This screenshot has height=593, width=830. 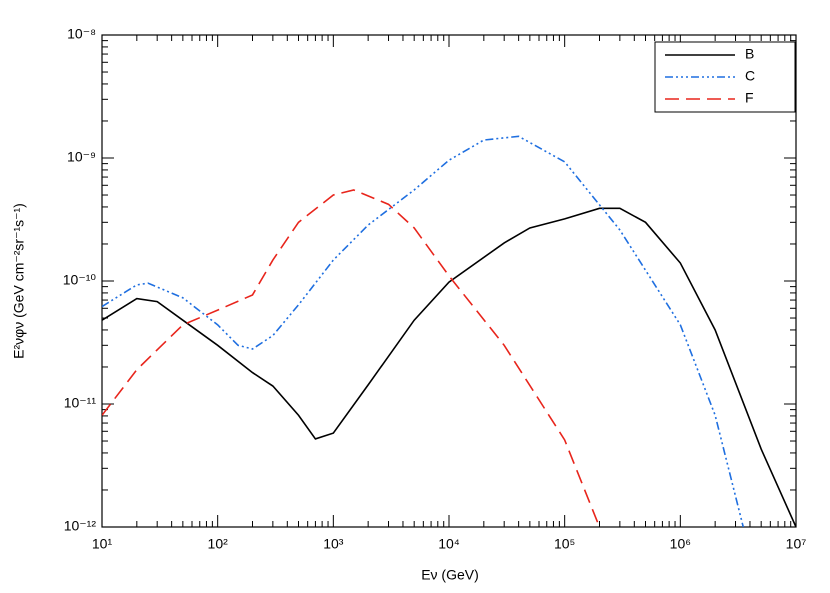 What do you see at coordinates (102, 544) in the screenshot?
I see `x-tick-label: 10¹` at bounding box center [102, 544].